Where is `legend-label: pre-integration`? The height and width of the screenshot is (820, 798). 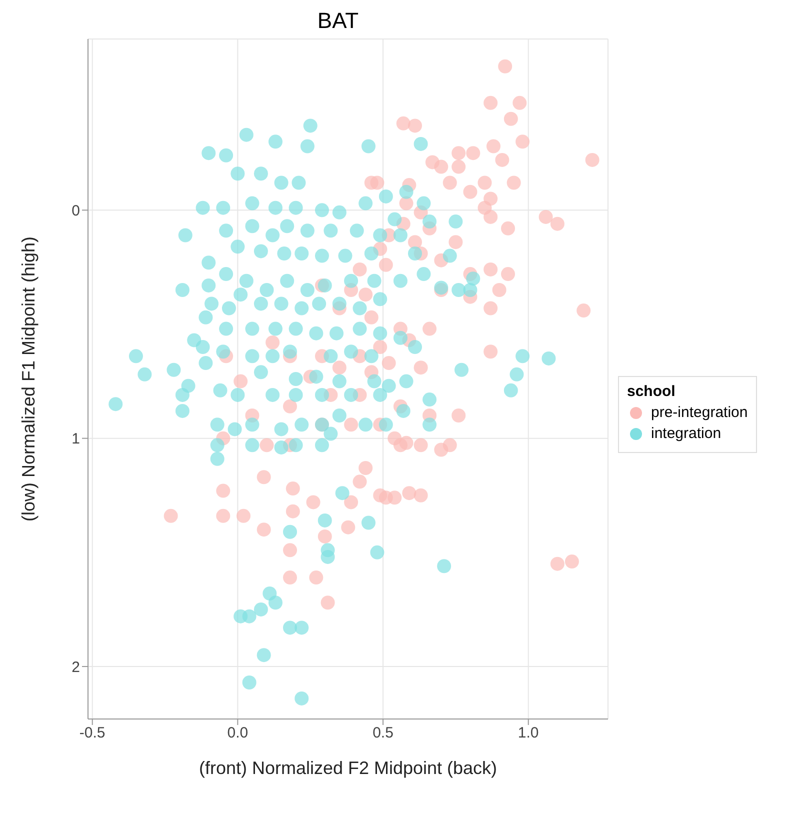
legend-label: pre-integration is located at coordinates (699, 413).